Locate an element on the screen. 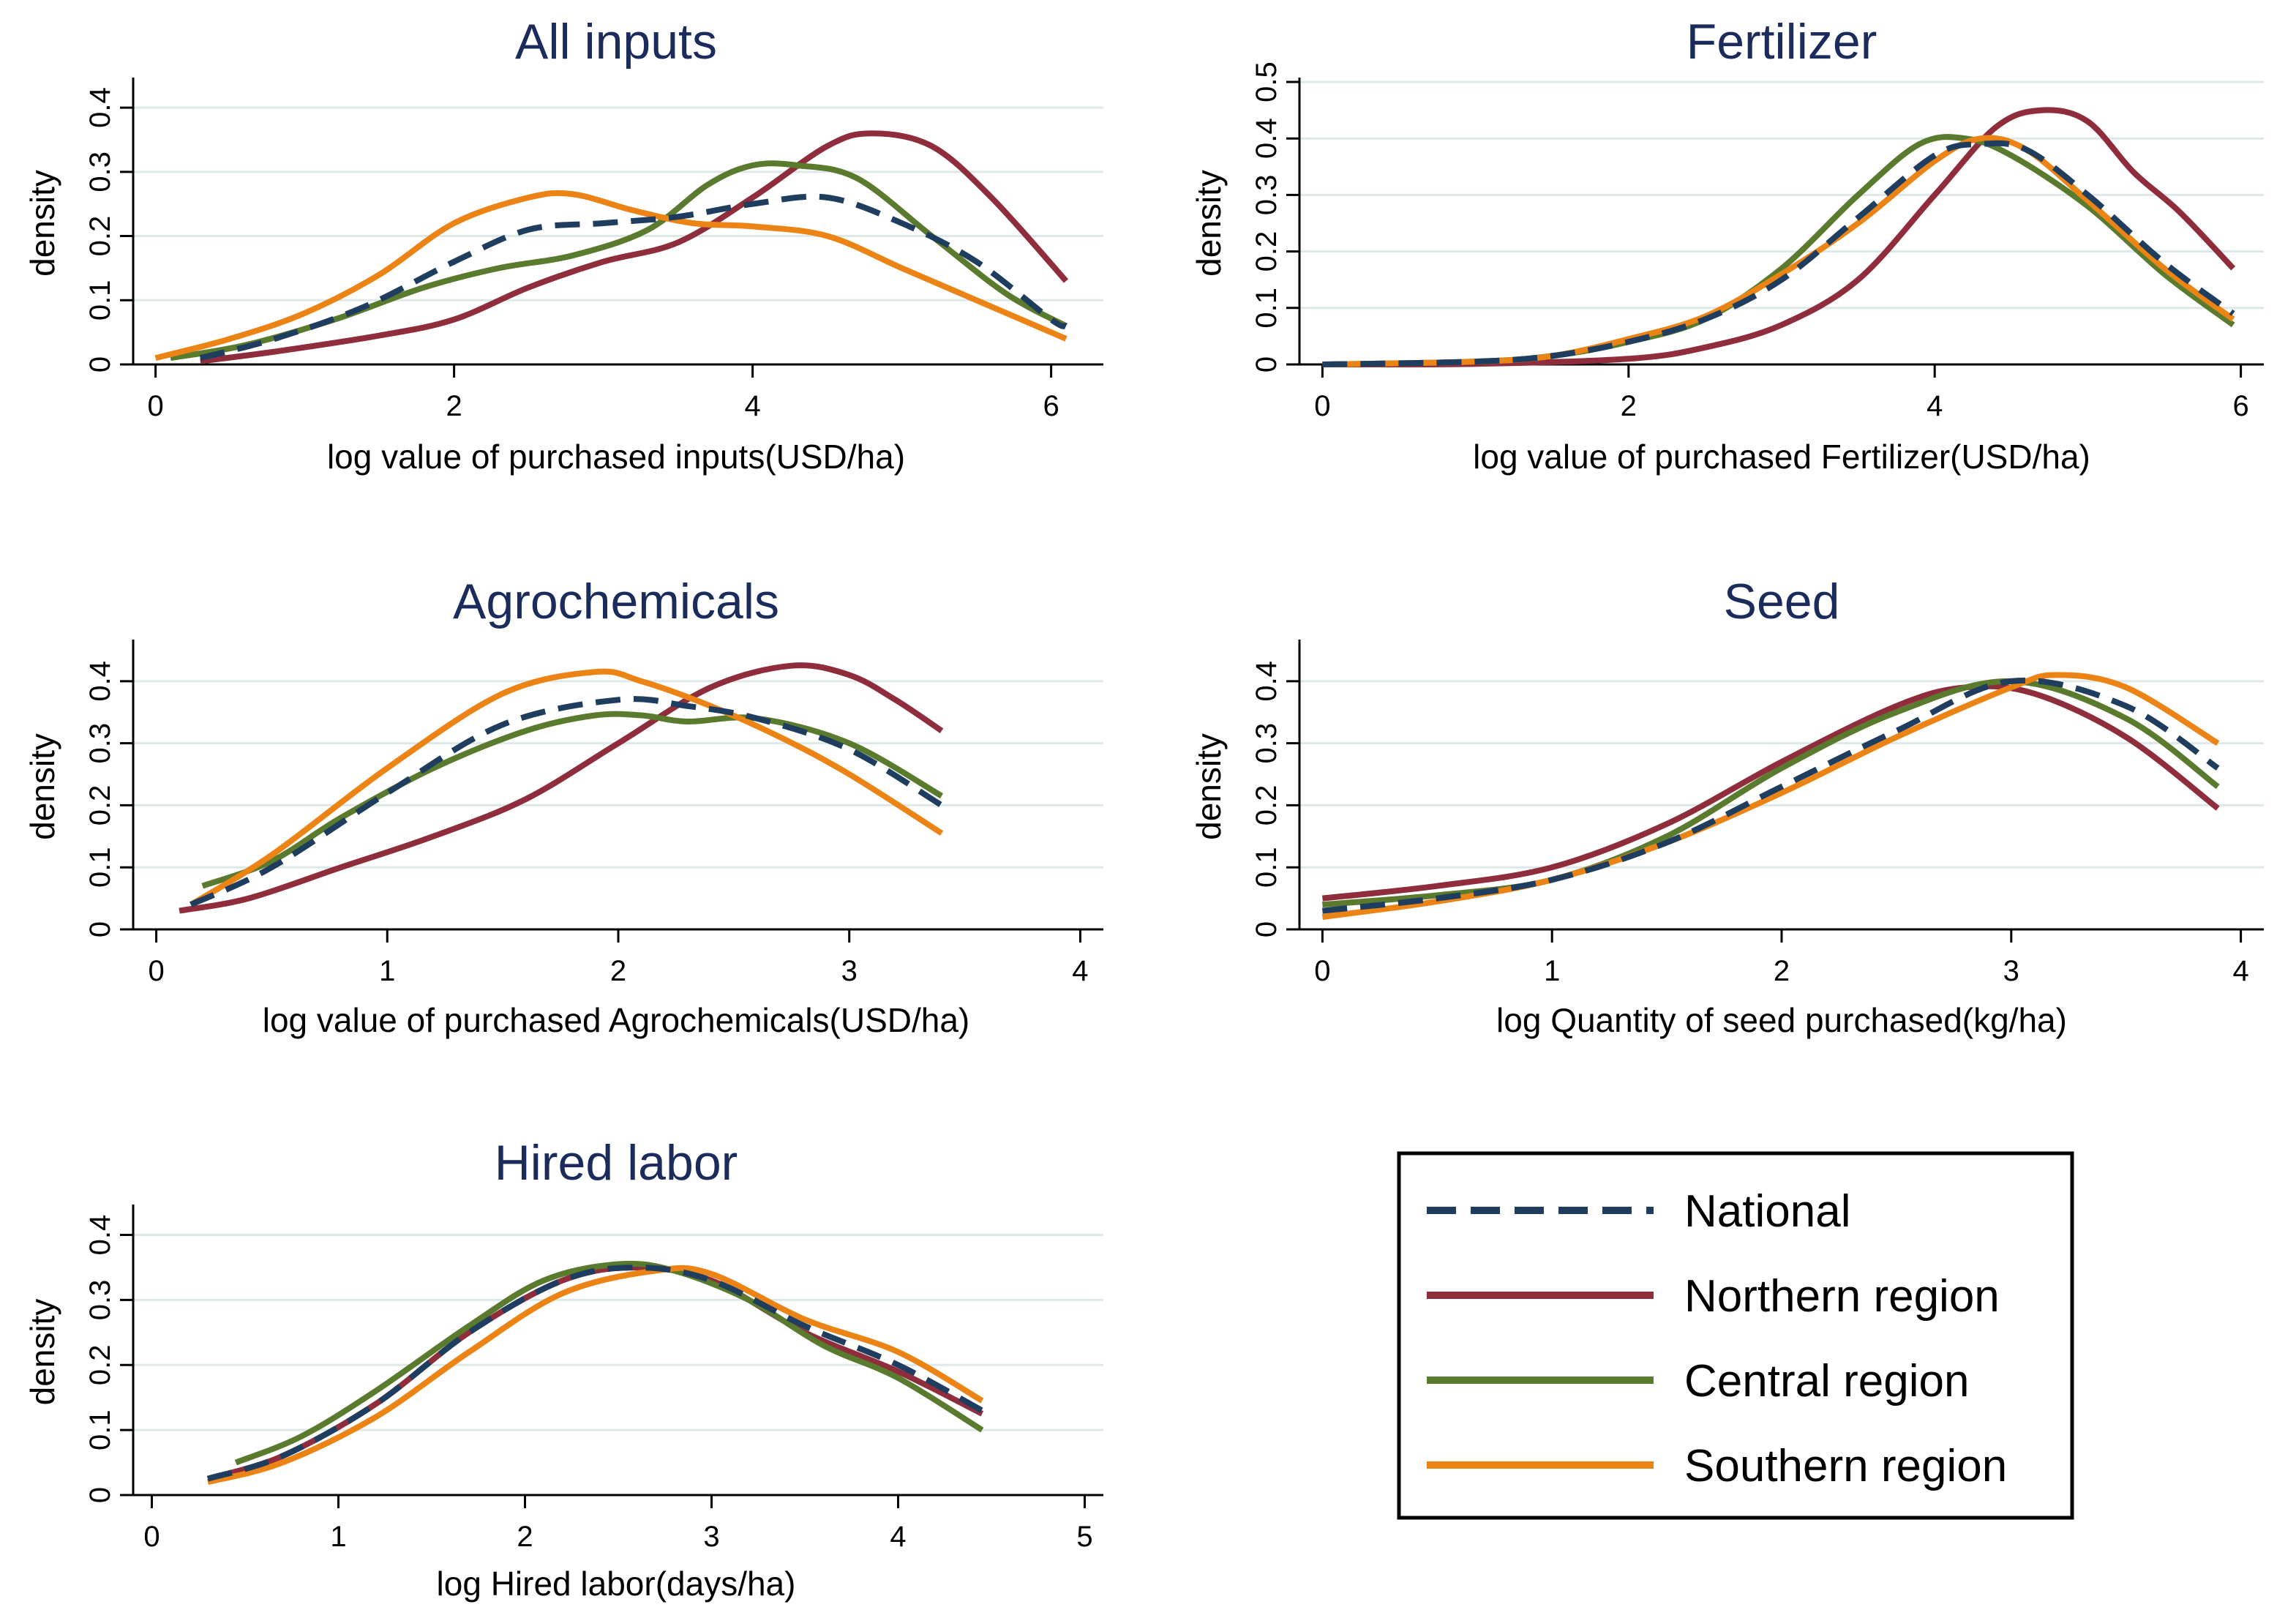 The height and width of the screenshot is (1618, 2296). x-axis-label: log Hired labor(days/ha) is located at coordinates (617, 1584).